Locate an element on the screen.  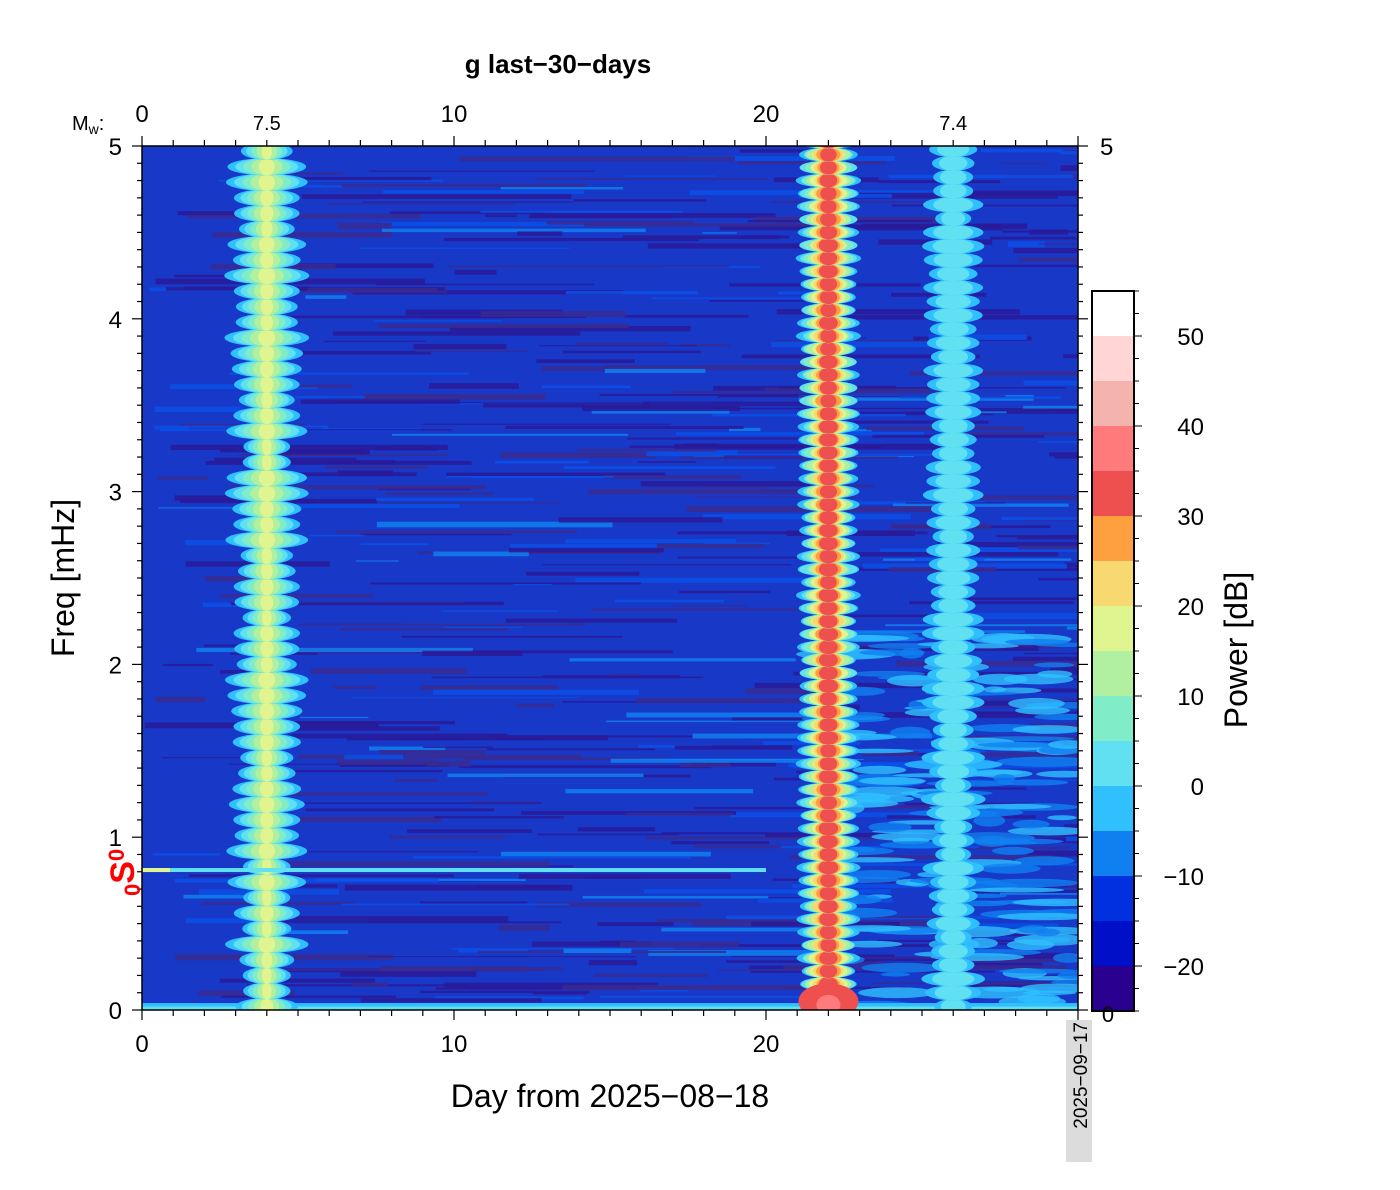
x-tick-label: 10 is located at coordinates (454, 1044).